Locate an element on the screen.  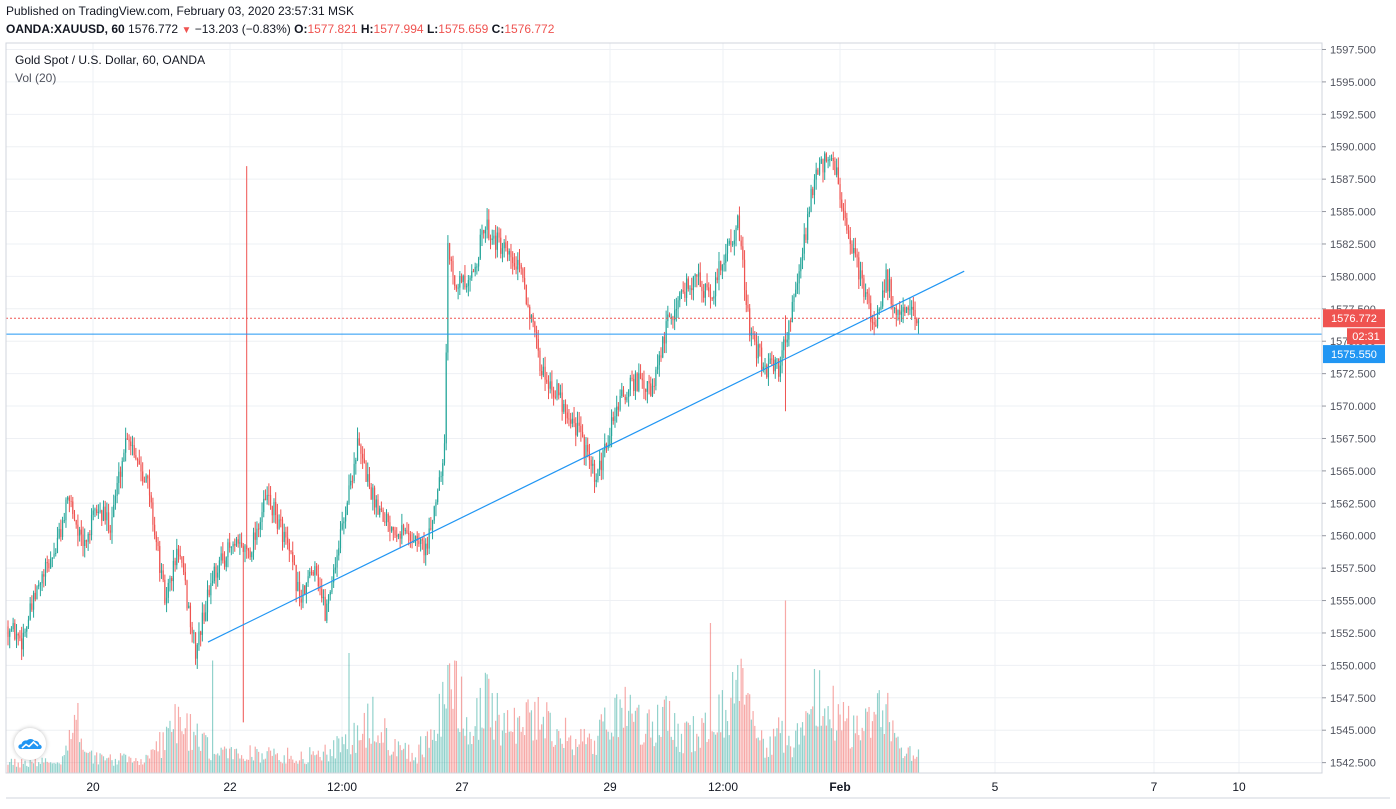
price-tick-label: 1572.500 is located at coordinates (1353, 375).